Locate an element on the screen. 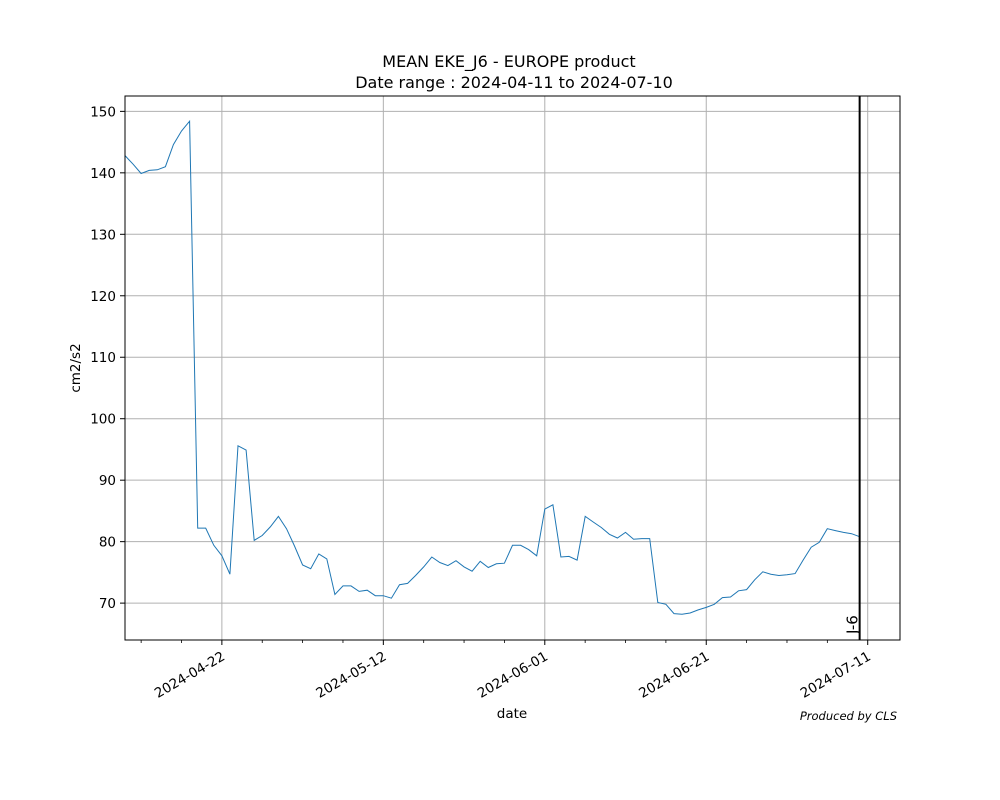 Image resolution: width=1000 pixels, height=800 pixels. y-tick-label: 130 is located at coordinates (103, 235).